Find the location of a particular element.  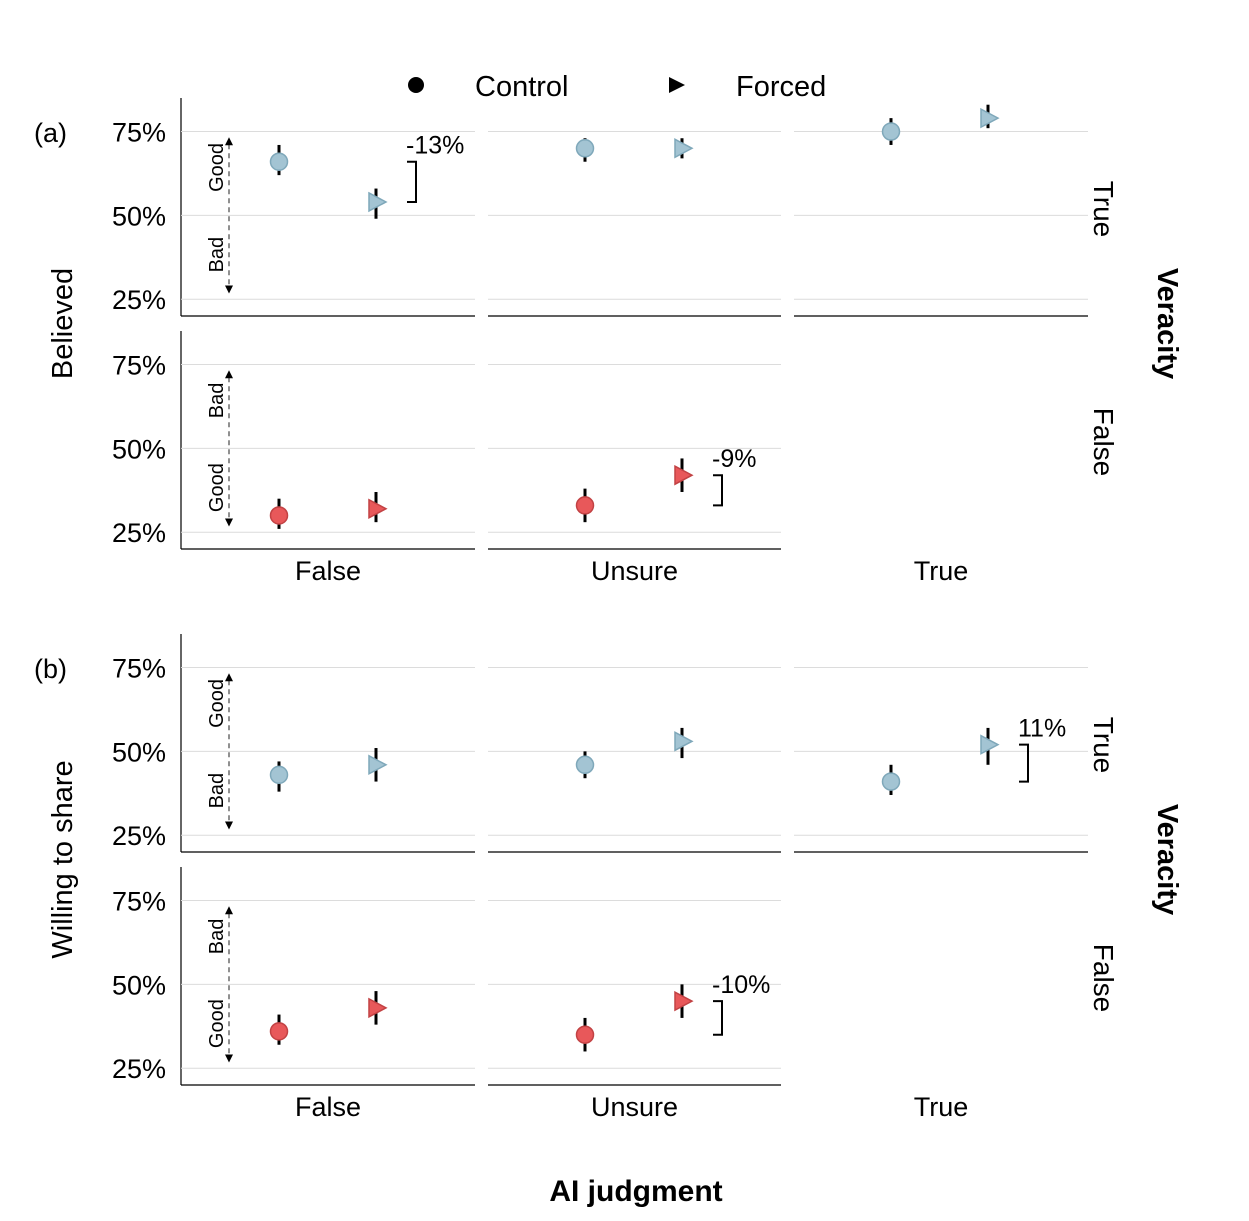

panel-label: (b) is located at coordinates (50, 669).